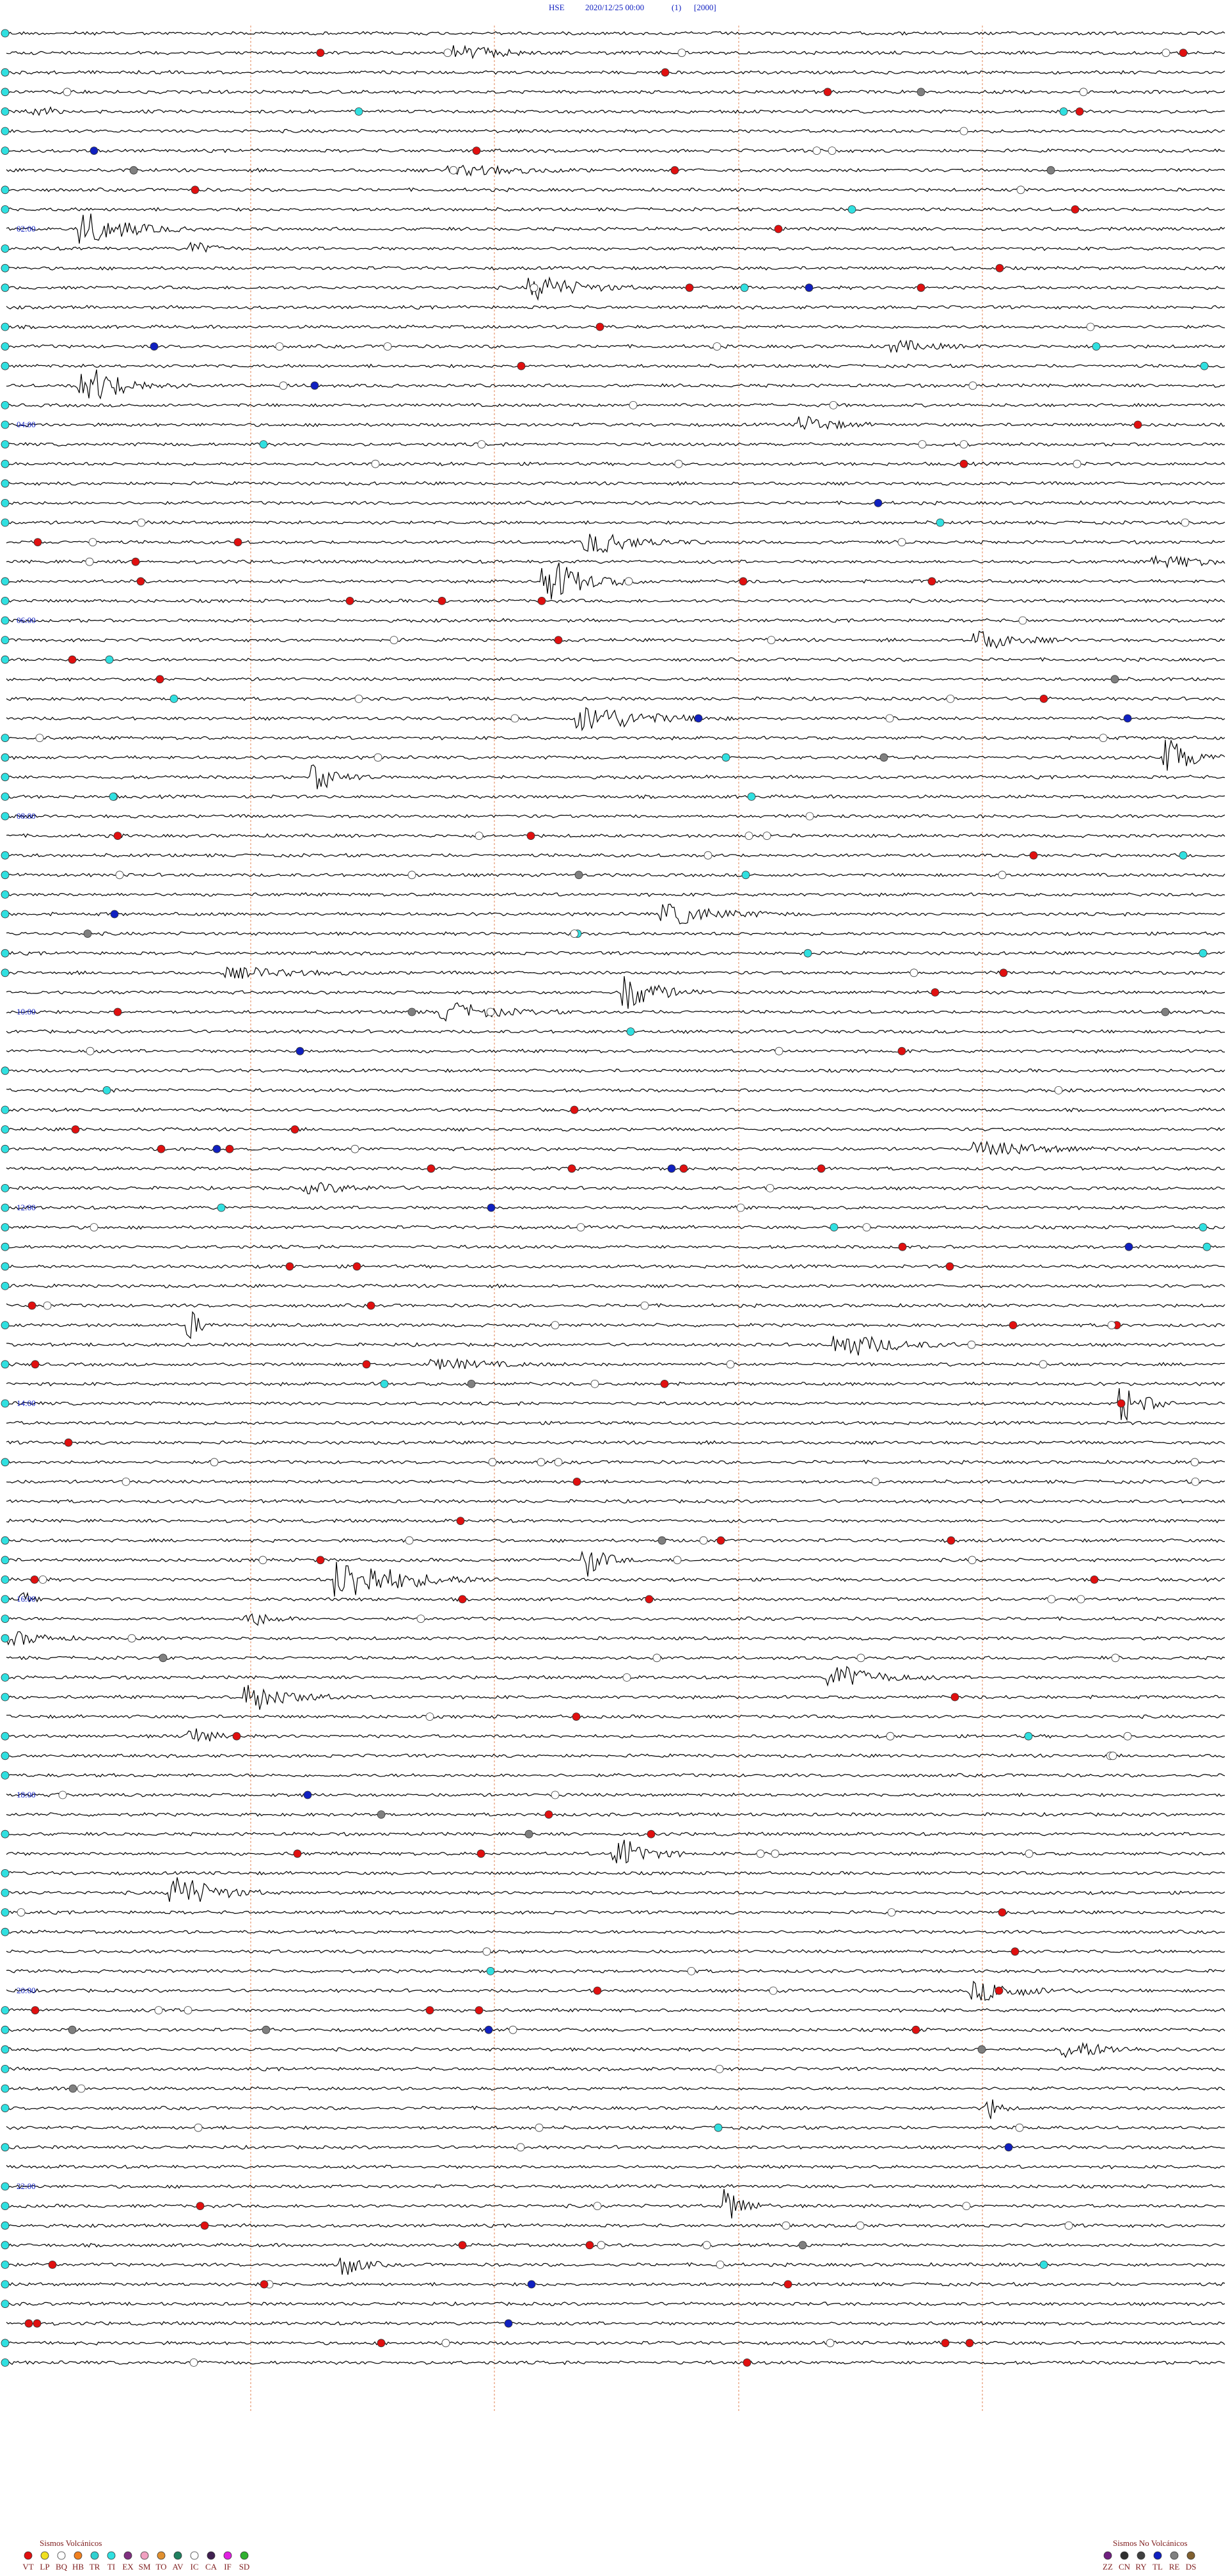  What do you see at coordinates (26, 1207) in the screenshot?
I see `time-label: 12:00` at bounding box center [26, 1207].